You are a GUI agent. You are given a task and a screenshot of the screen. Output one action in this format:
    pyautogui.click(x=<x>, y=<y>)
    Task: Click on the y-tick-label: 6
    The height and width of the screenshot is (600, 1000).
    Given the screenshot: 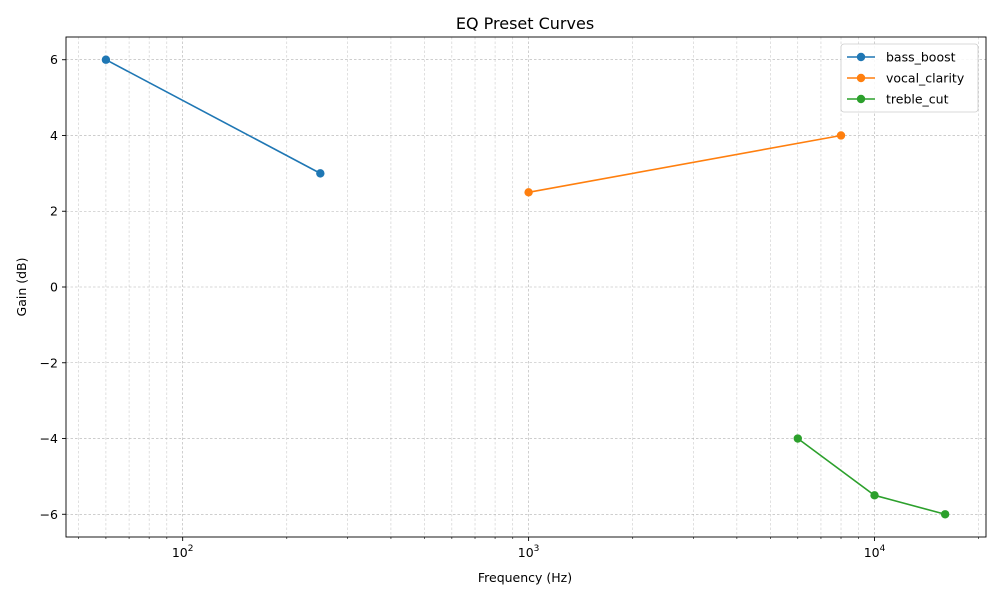 What is the action you would take?
    pyautogui.click(x=54, y=59)
    